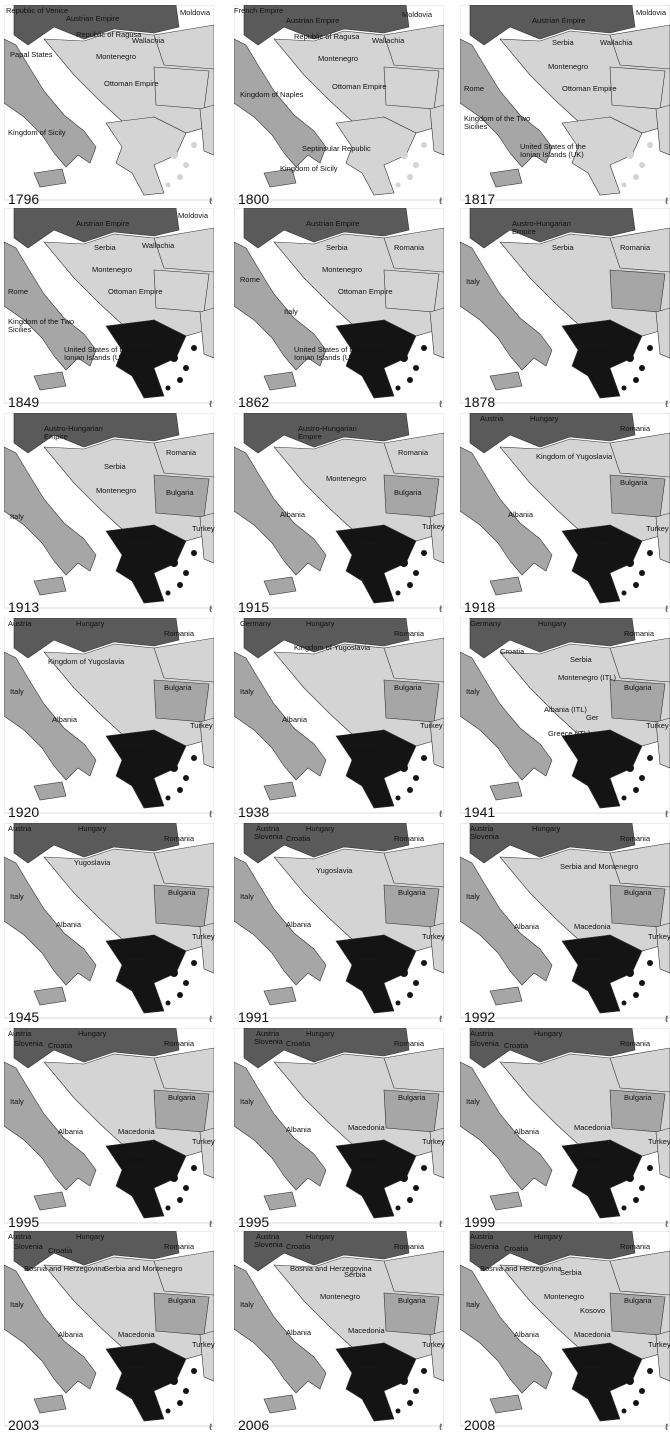  Describe the element at coordinates (408, 492) in the screenshot. I see `country-label: Bulgaria` at that location.